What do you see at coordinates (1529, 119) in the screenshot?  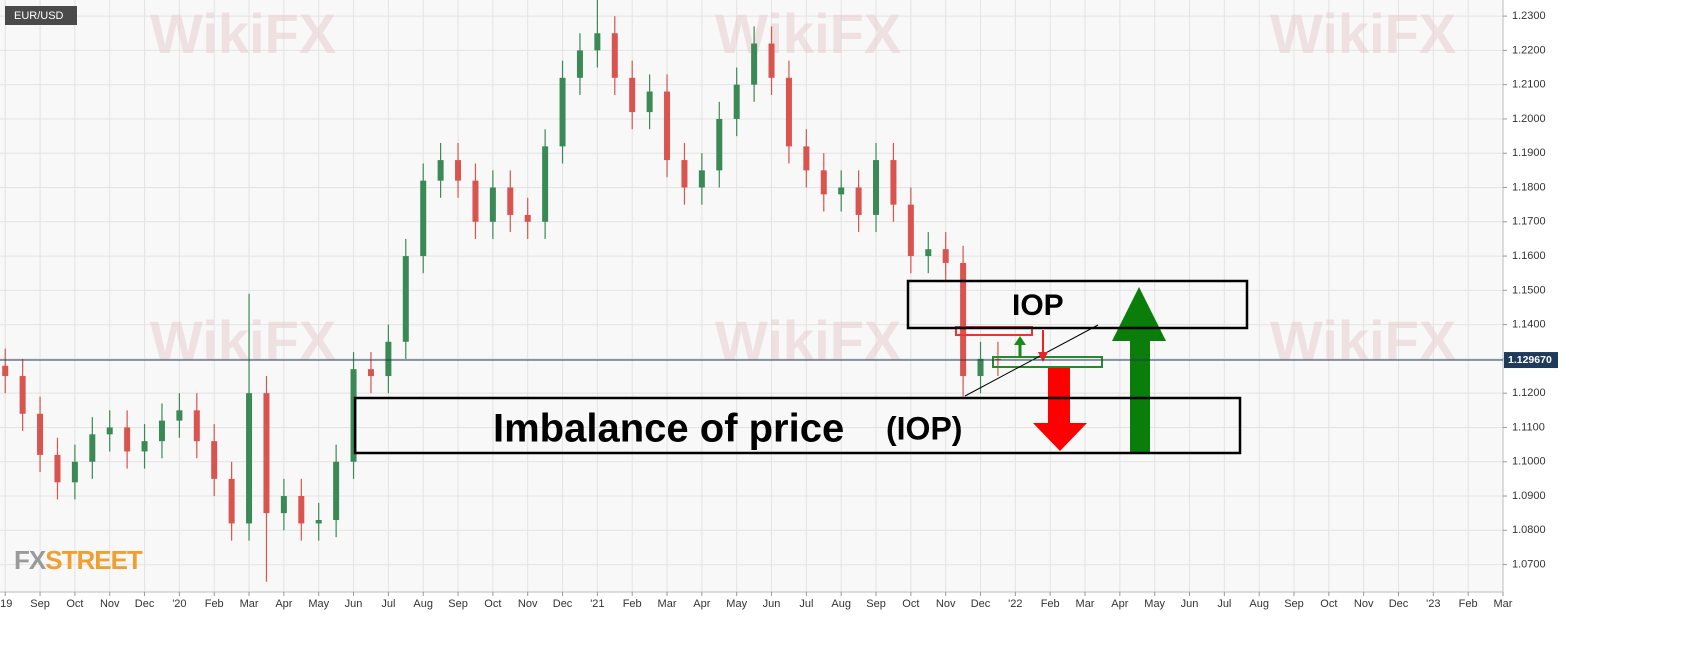 I see `y-tick-label: 1.2000` at bounding box center [1529, 119].